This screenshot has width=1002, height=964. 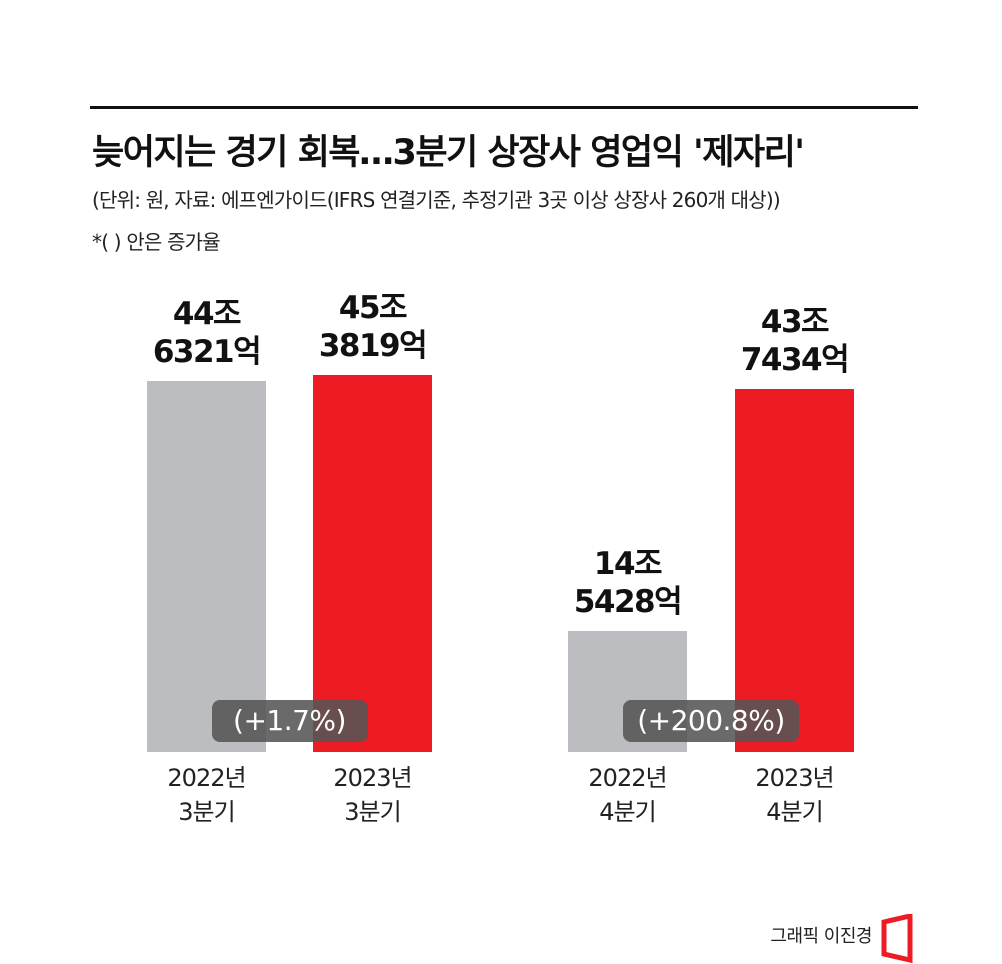 I want to click on chart-title: 늦어지는 경기 회복…3분기 상장사 영업익 '제자리', so click(x=448, y=153).